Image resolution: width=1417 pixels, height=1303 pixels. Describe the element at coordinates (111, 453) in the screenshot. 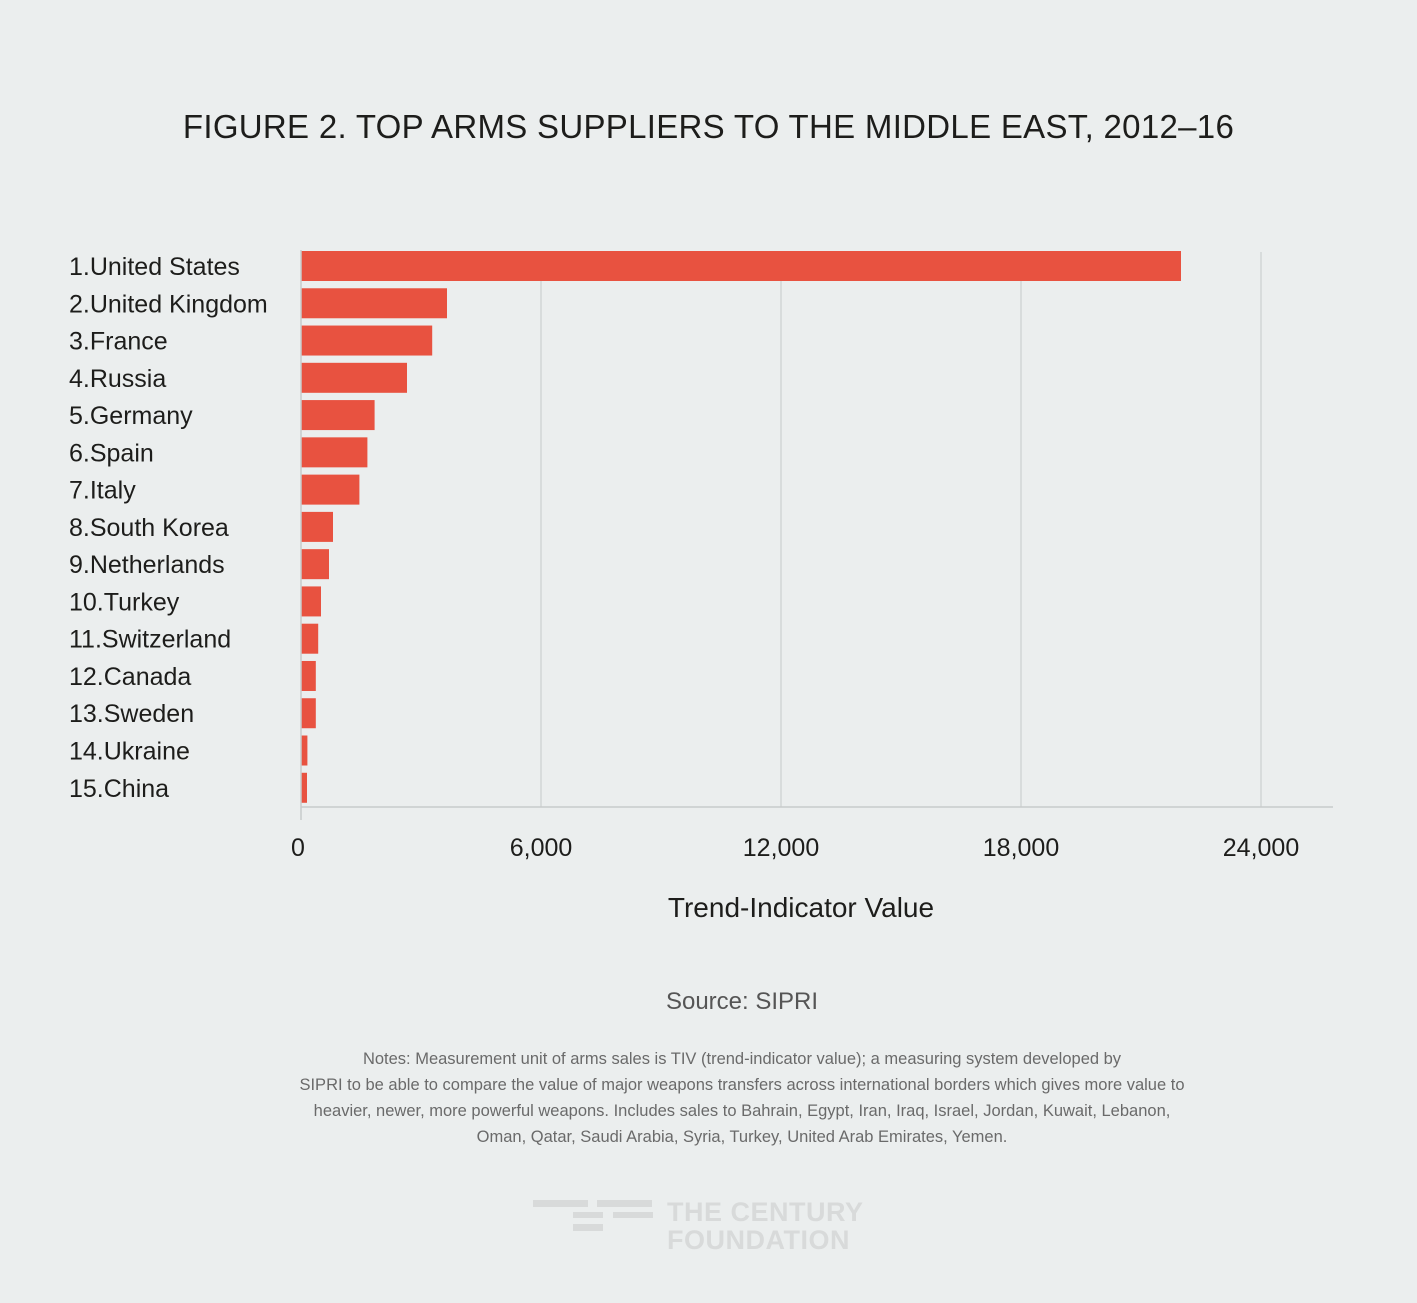

I see `category-label: 6.Spain` at that location.